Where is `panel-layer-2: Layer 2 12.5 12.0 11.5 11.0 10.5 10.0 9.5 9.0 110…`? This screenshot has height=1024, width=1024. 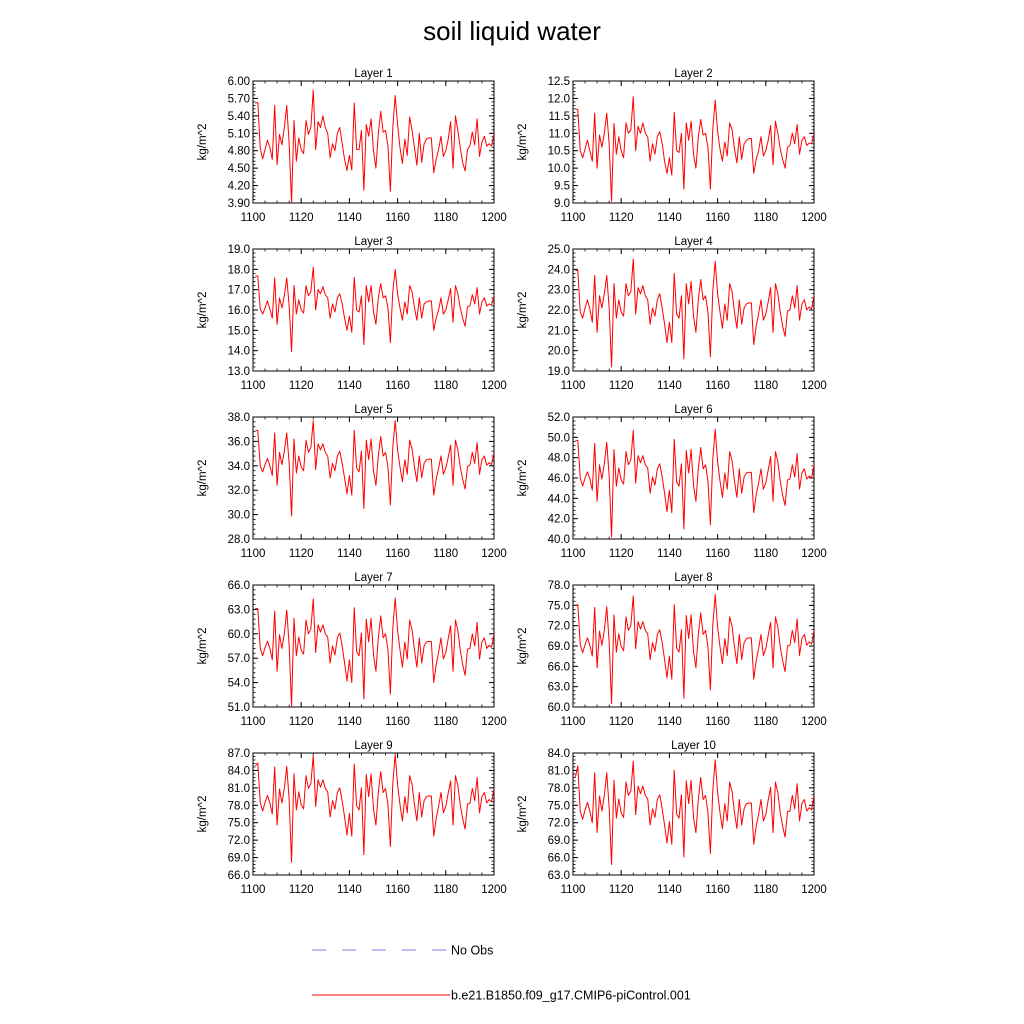 panel-layer-2: Layer 2 12.5 12.0 11.5 11.0 10.5 10.0 9.5 9.0 110… is located at coordinates (672, 146).